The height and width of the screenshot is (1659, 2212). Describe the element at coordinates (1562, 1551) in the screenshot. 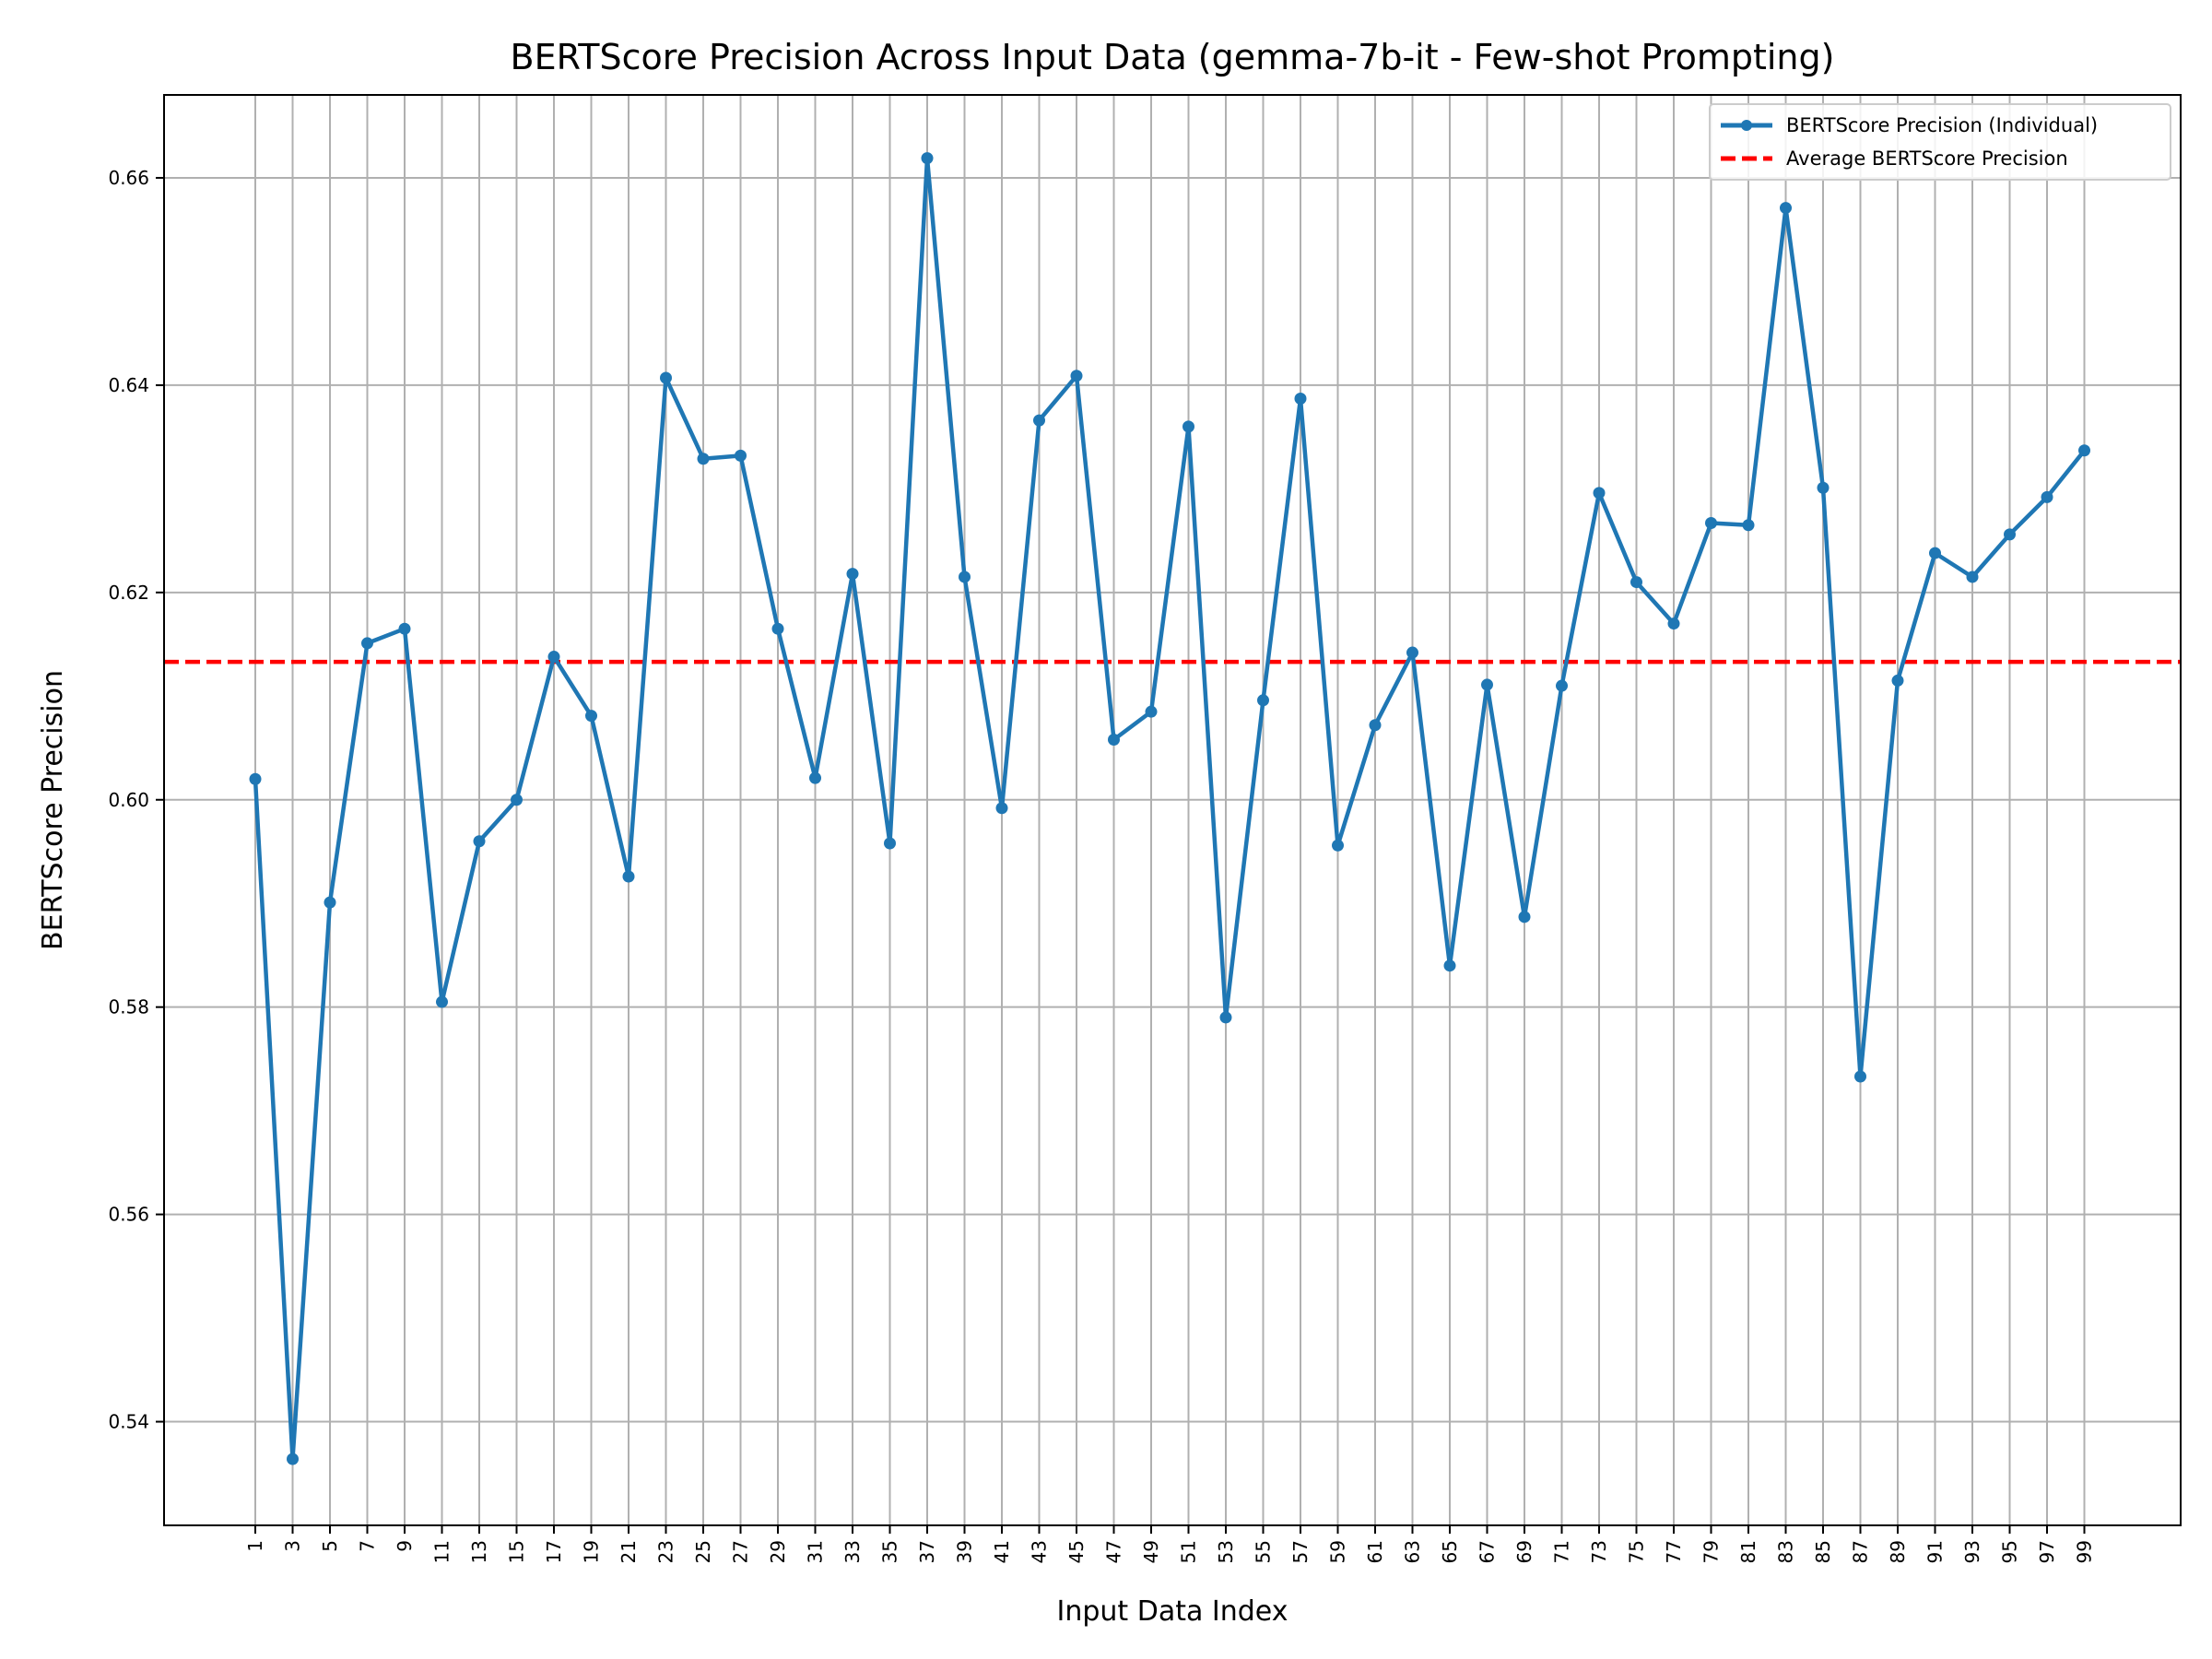

I see `x-tick-label: 71` at that location.